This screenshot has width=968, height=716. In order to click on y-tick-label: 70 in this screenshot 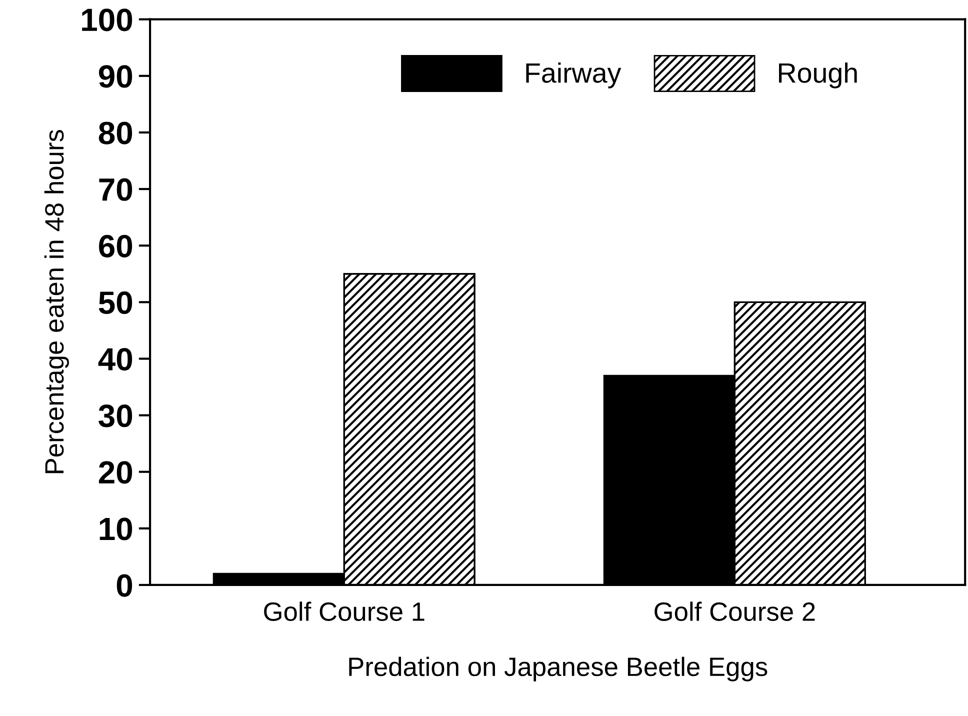, I will do `click(115, 189)`.